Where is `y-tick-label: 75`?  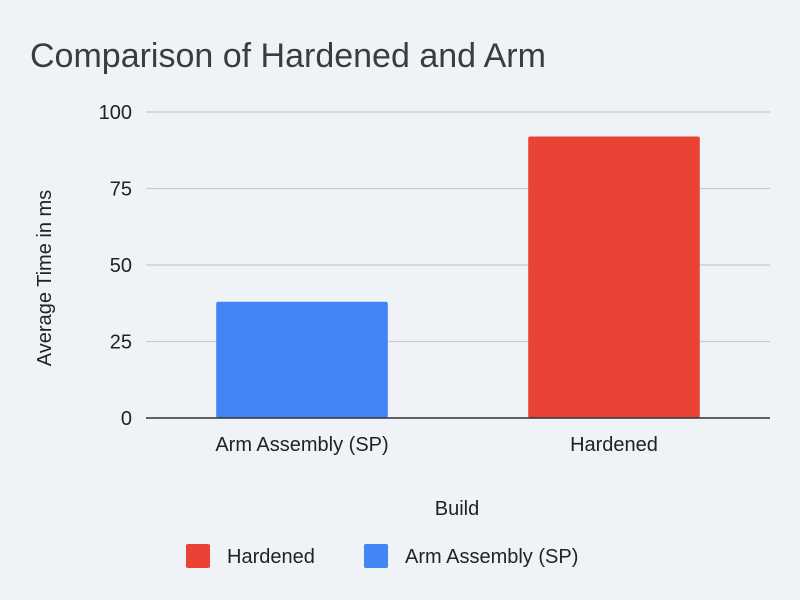 y-tick-label: 75 is located at coordinates (121, 190).